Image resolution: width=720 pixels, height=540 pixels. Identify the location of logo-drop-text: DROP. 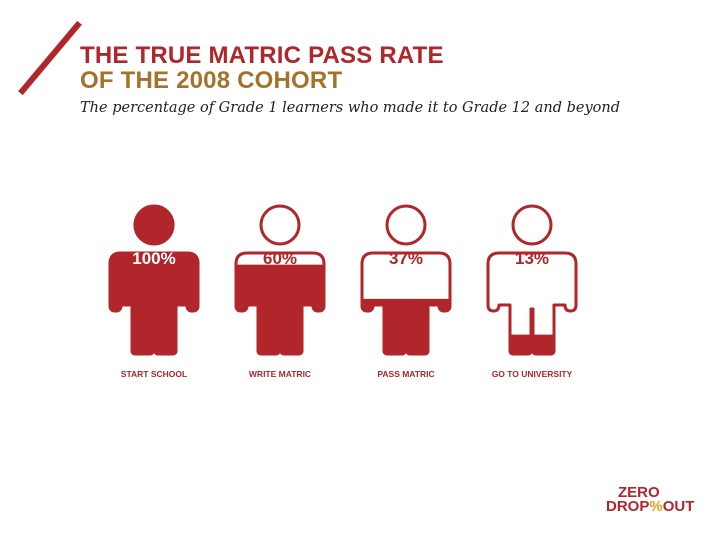
(628, 506).